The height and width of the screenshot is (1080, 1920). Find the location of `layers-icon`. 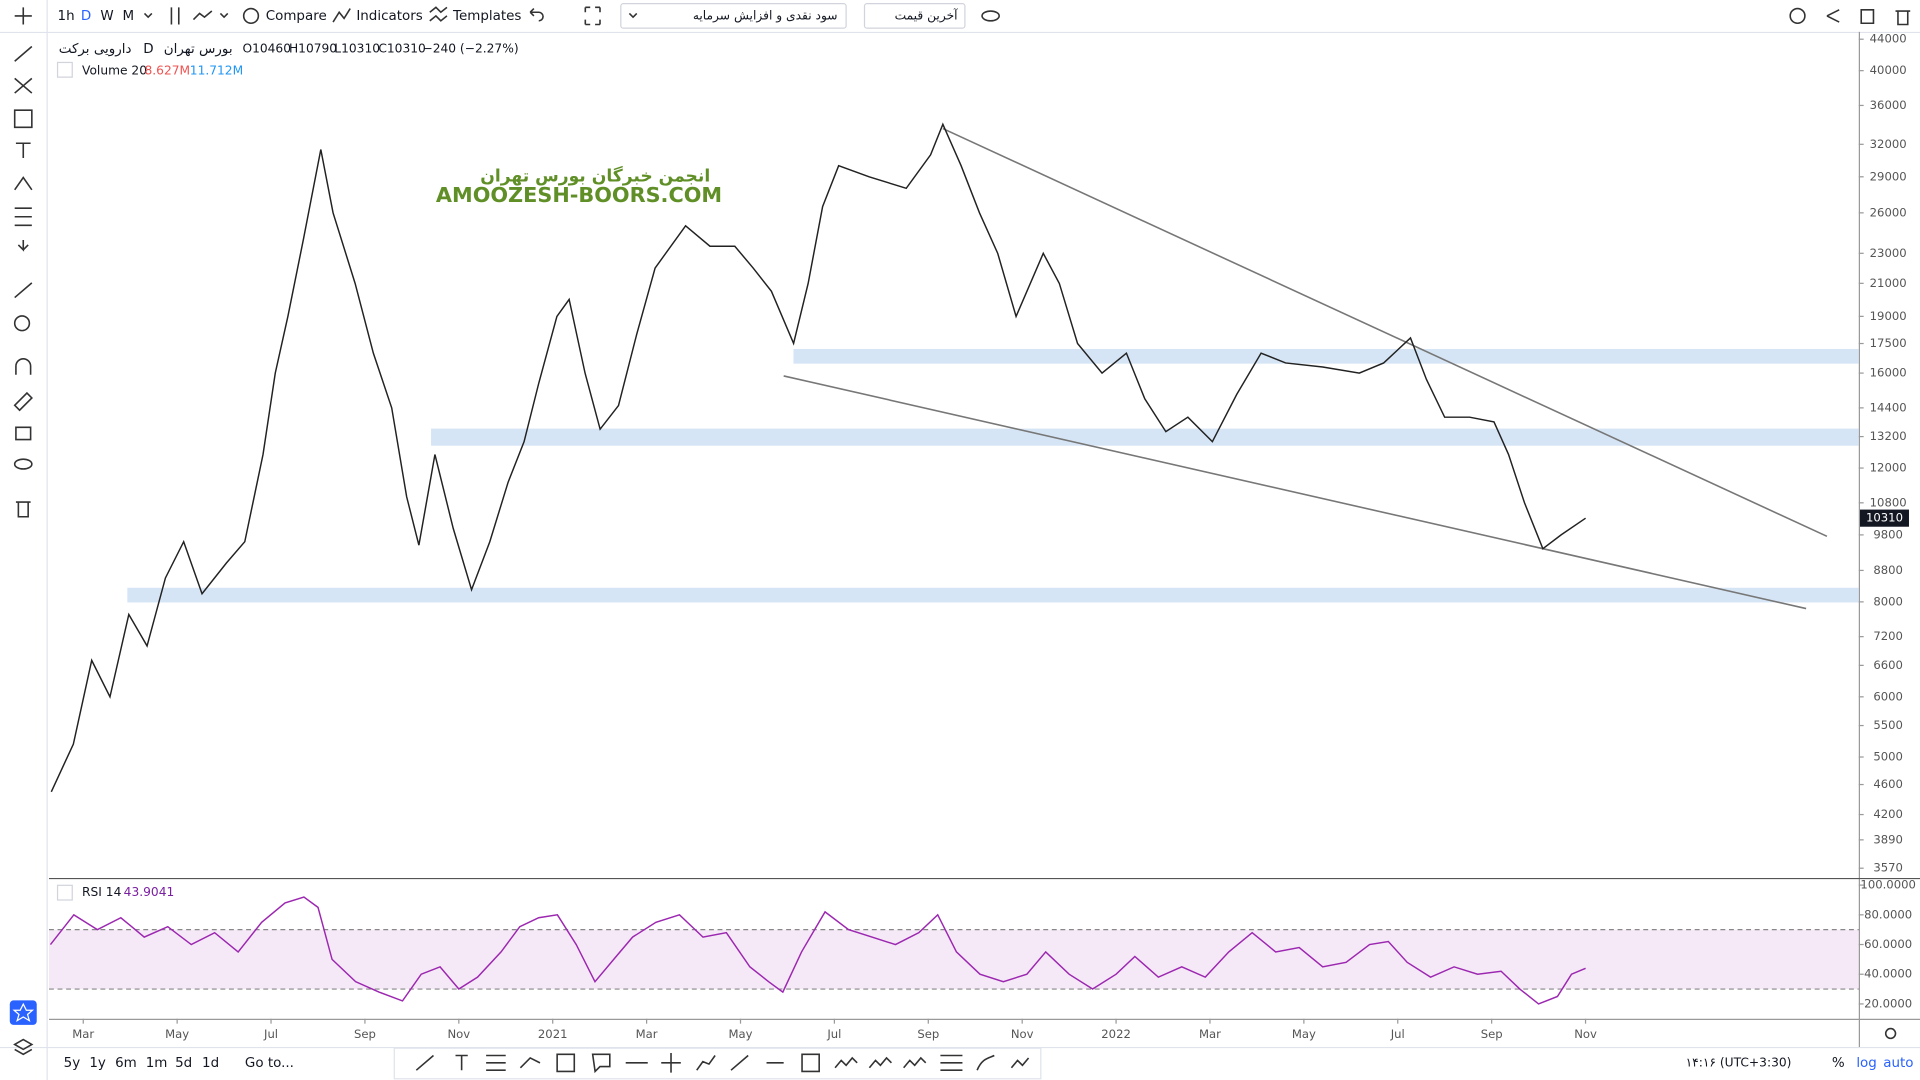

layers-icon is located at coordinates (23, 1047).